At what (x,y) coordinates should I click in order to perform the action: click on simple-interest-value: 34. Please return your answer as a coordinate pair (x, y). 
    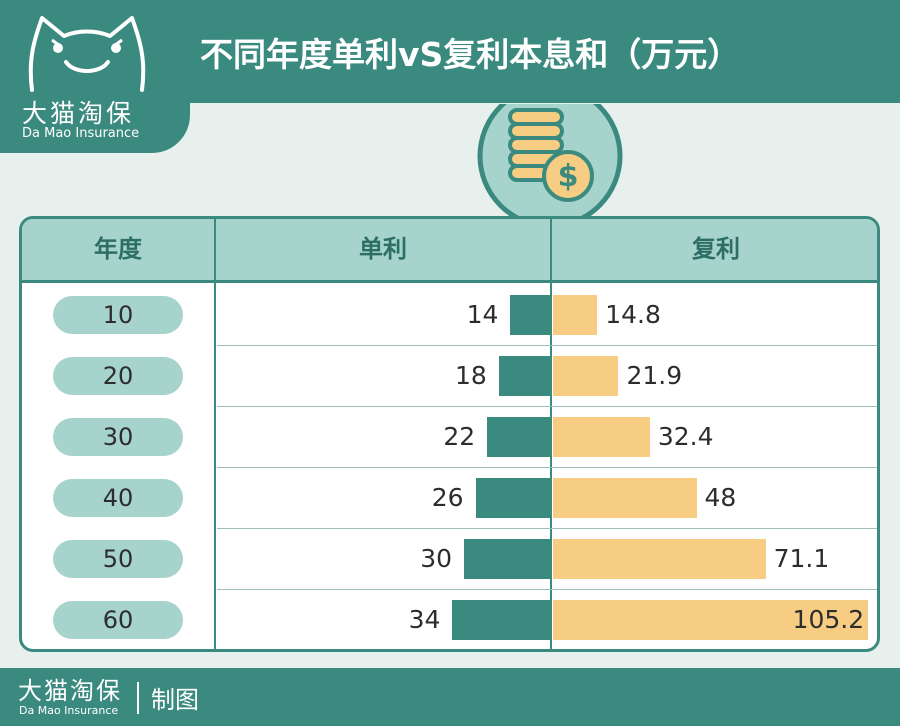
    Looking at the image, I should click on (424, 619).